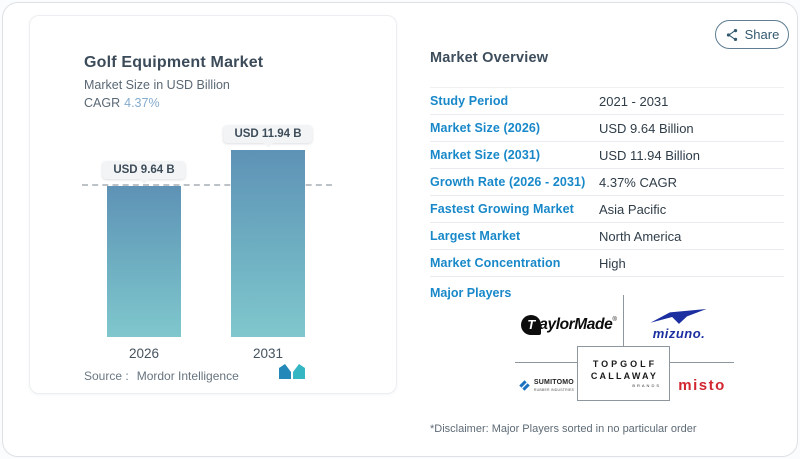 The width and height of the screenshot is (800, 459). I want to click on table-row-largest-market: Largest Market North America, so click(607, 236).